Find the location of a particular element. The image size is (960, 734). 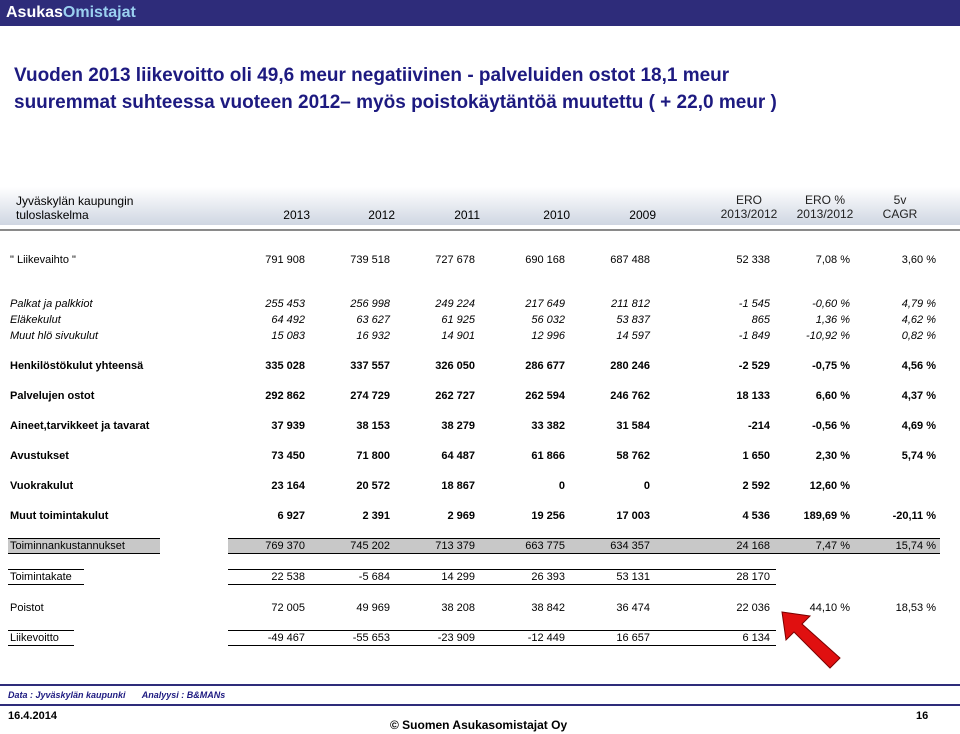

cell-2009: 634 357 is located at coordinates (630, 546).